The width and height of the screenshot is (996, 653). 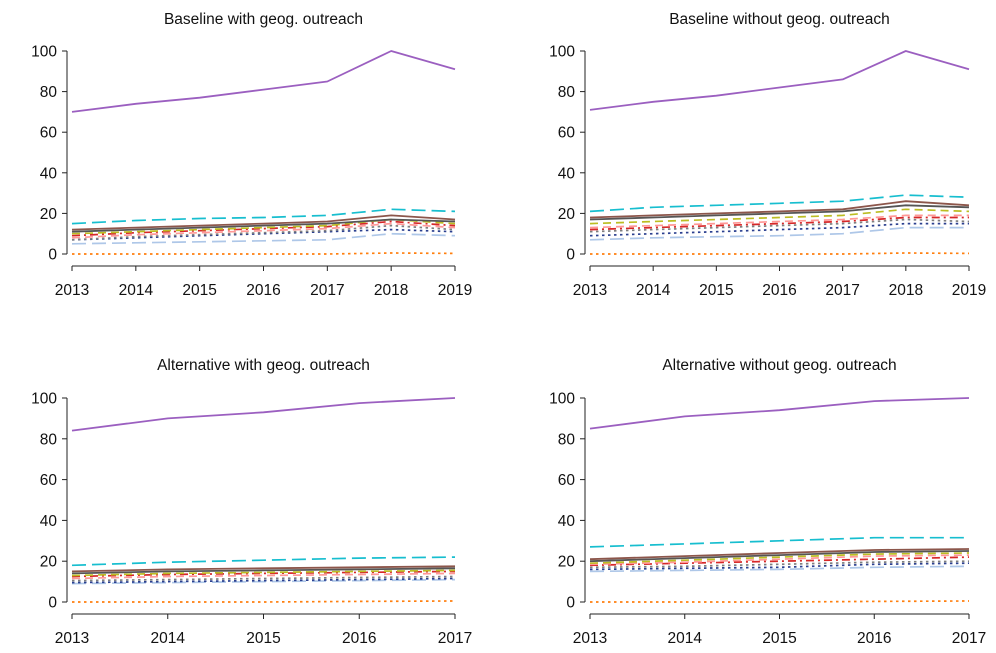 What do you see at coordinates (263, 365) in the screenshot?
I see `panel-title: Alternative with geog. outreach` at bounding box center [263, 365].